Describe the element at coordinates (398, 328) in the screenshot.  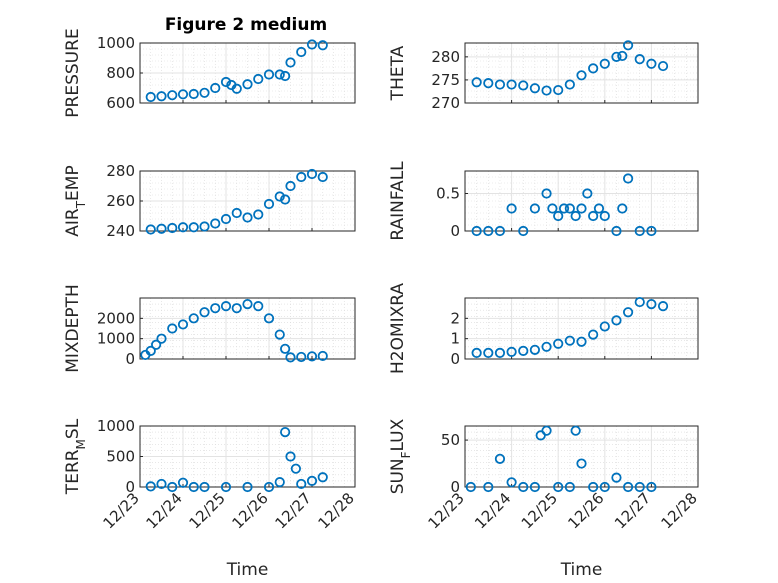
I see `y-axis-label: H2OMIXRA` at that location.